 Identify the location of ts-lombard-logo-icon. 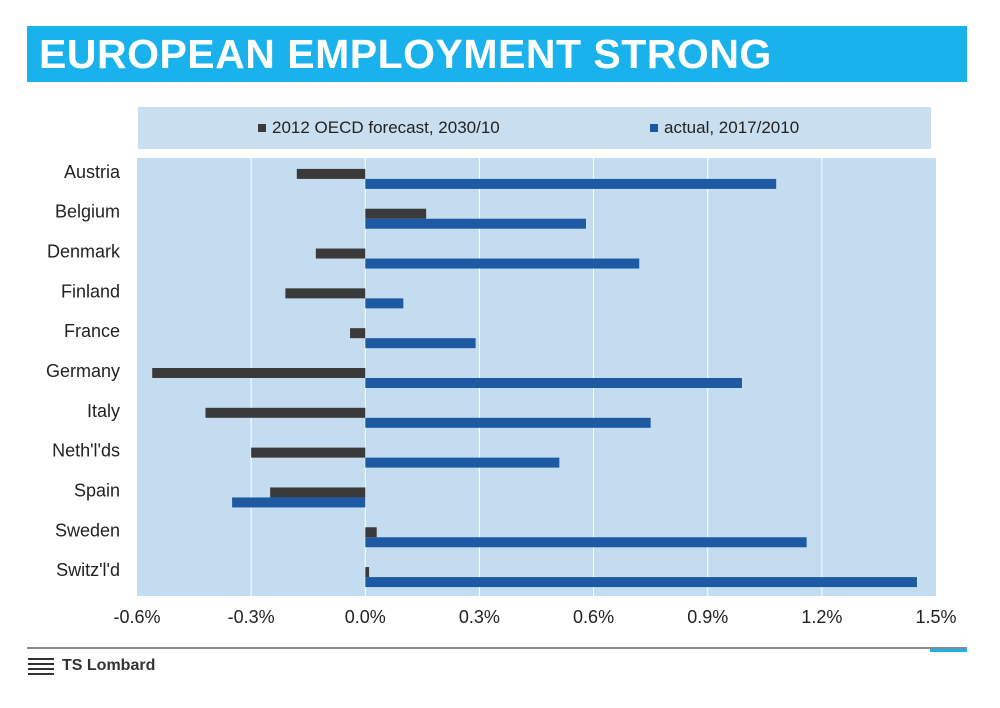
(41, 667).